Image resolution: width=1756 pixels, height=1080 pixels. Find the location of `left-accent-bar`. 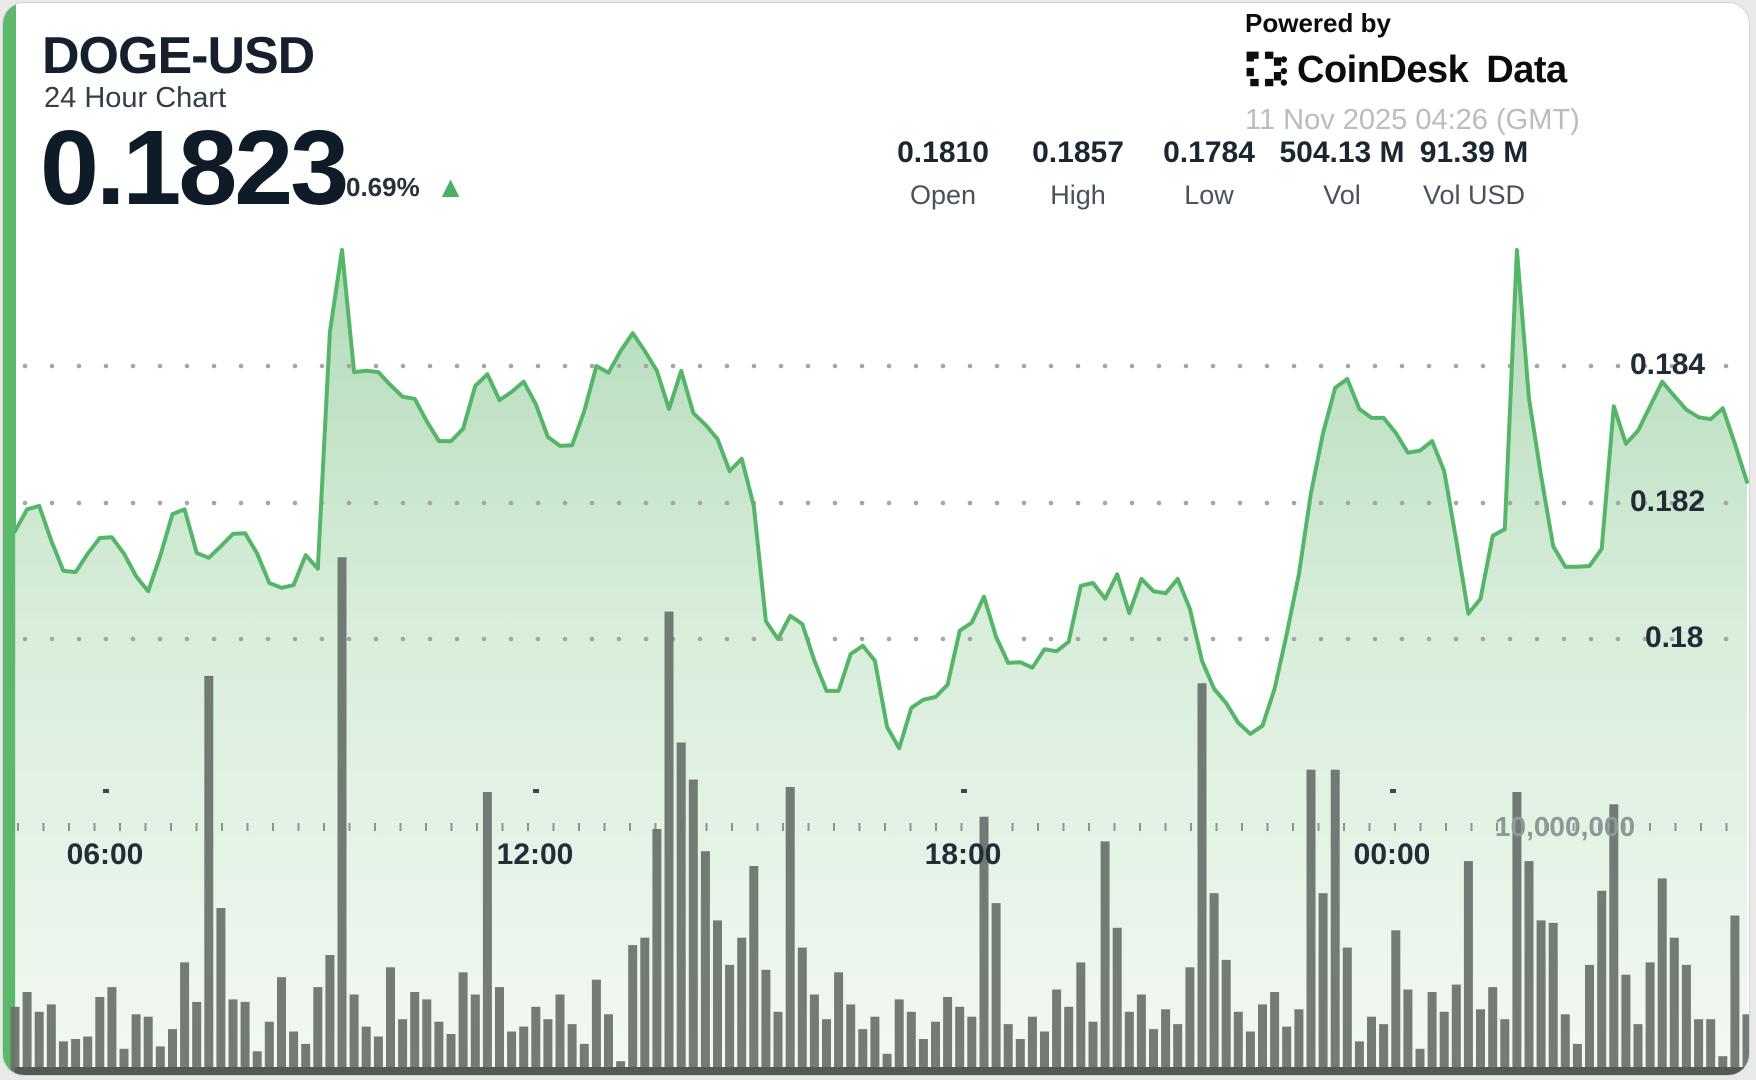

left-accent-bar is located at coordinates (9, 539).